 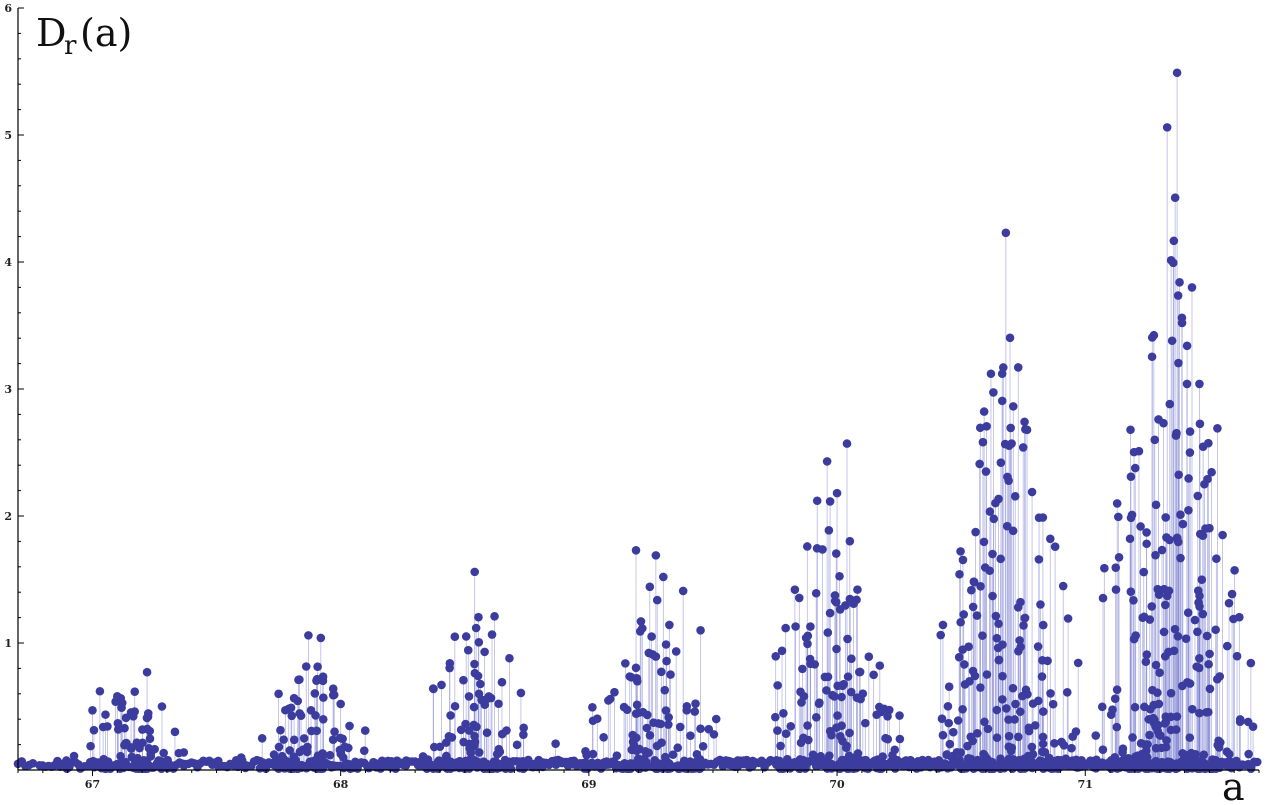 I want to click on x-tick-label: 68, so click(x=341, y=784).